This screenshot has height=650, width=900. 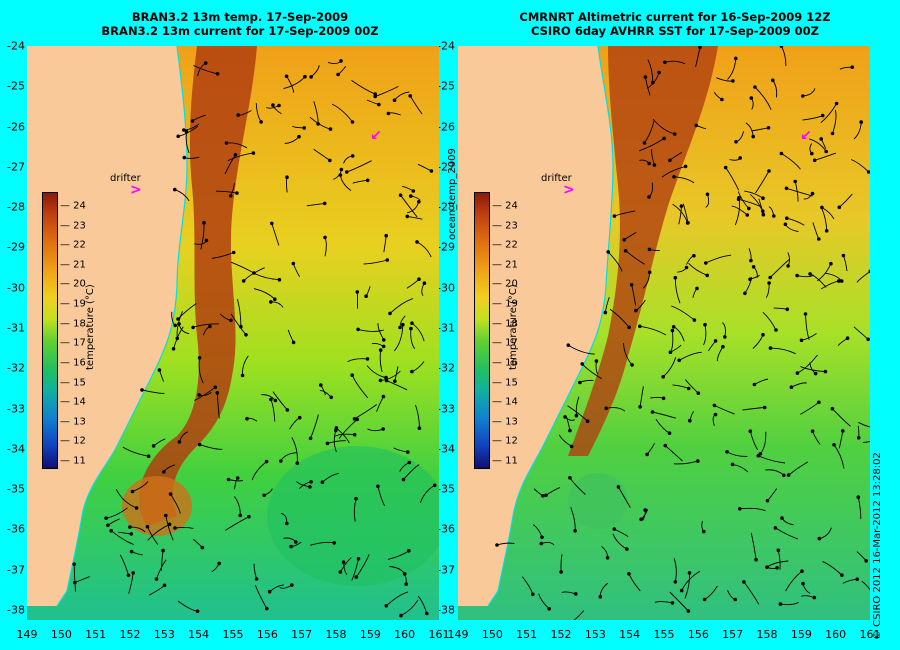 What do you see at coordinates (569, 190) in the screenshot?
I see `drifter-marker-right: >` at bounding box center [569, 190].